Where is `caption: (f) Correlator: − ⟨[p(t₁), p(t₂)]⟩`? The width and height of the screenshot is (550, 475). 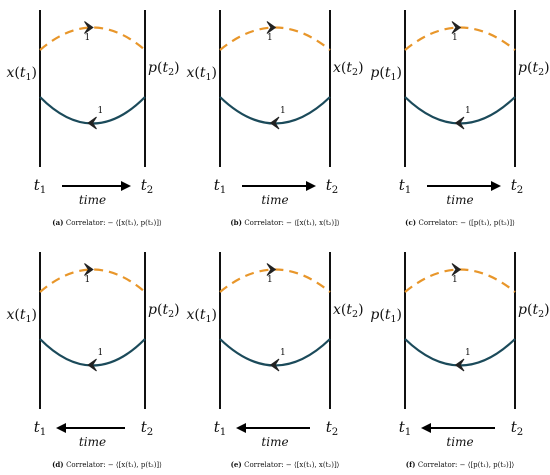
caption: (f) Correlator: − ⟨[p(t₁), p(t₂)]⟩ is located at coordinates (460, 464).